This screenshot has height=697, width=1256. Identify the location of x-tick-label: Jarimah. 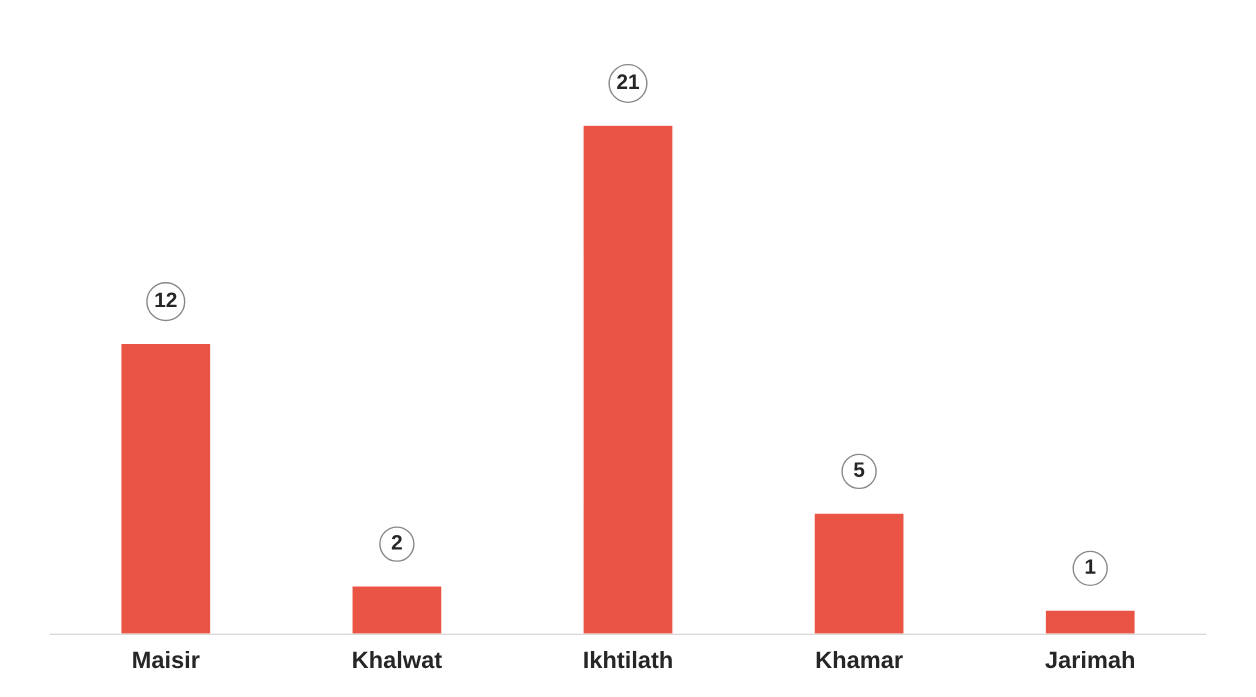
(1090, 659).